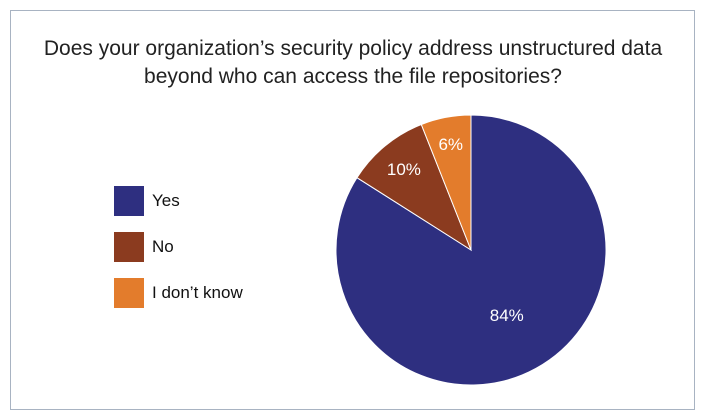  What do you see at coordinates (450, 144) in the screenshot?
I see `pie-label-dont-know: 6%` at bounding box center [450, 144].